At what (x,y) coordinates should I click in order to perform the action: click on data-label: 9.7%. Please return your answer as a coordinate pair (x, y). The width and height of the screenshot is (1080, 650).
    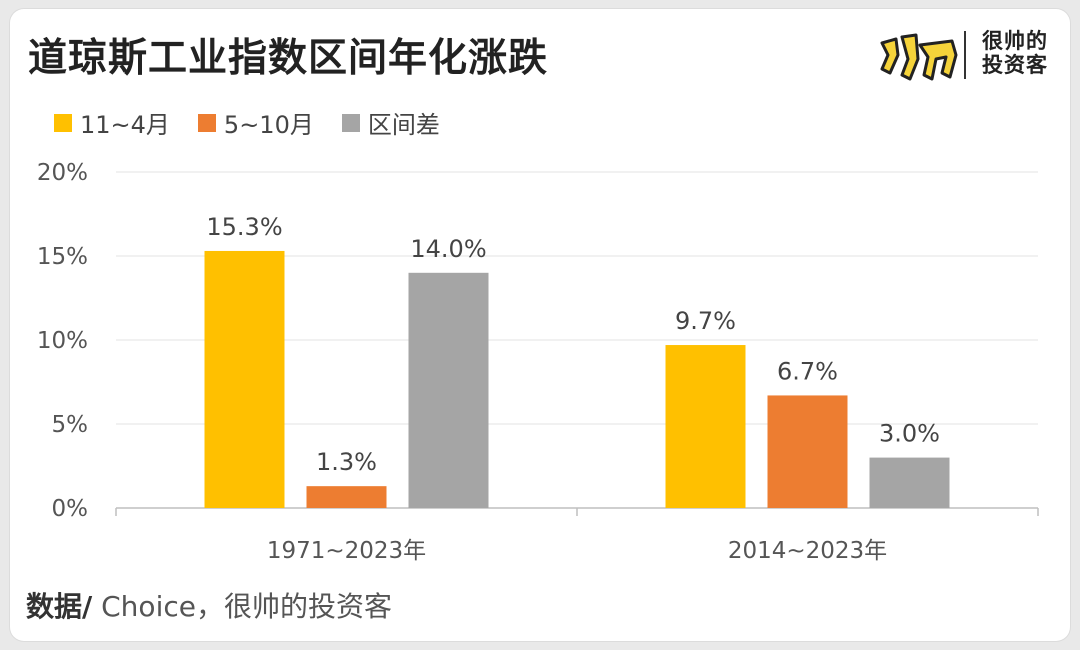
    Looking at the image, I should click on (705, 321).